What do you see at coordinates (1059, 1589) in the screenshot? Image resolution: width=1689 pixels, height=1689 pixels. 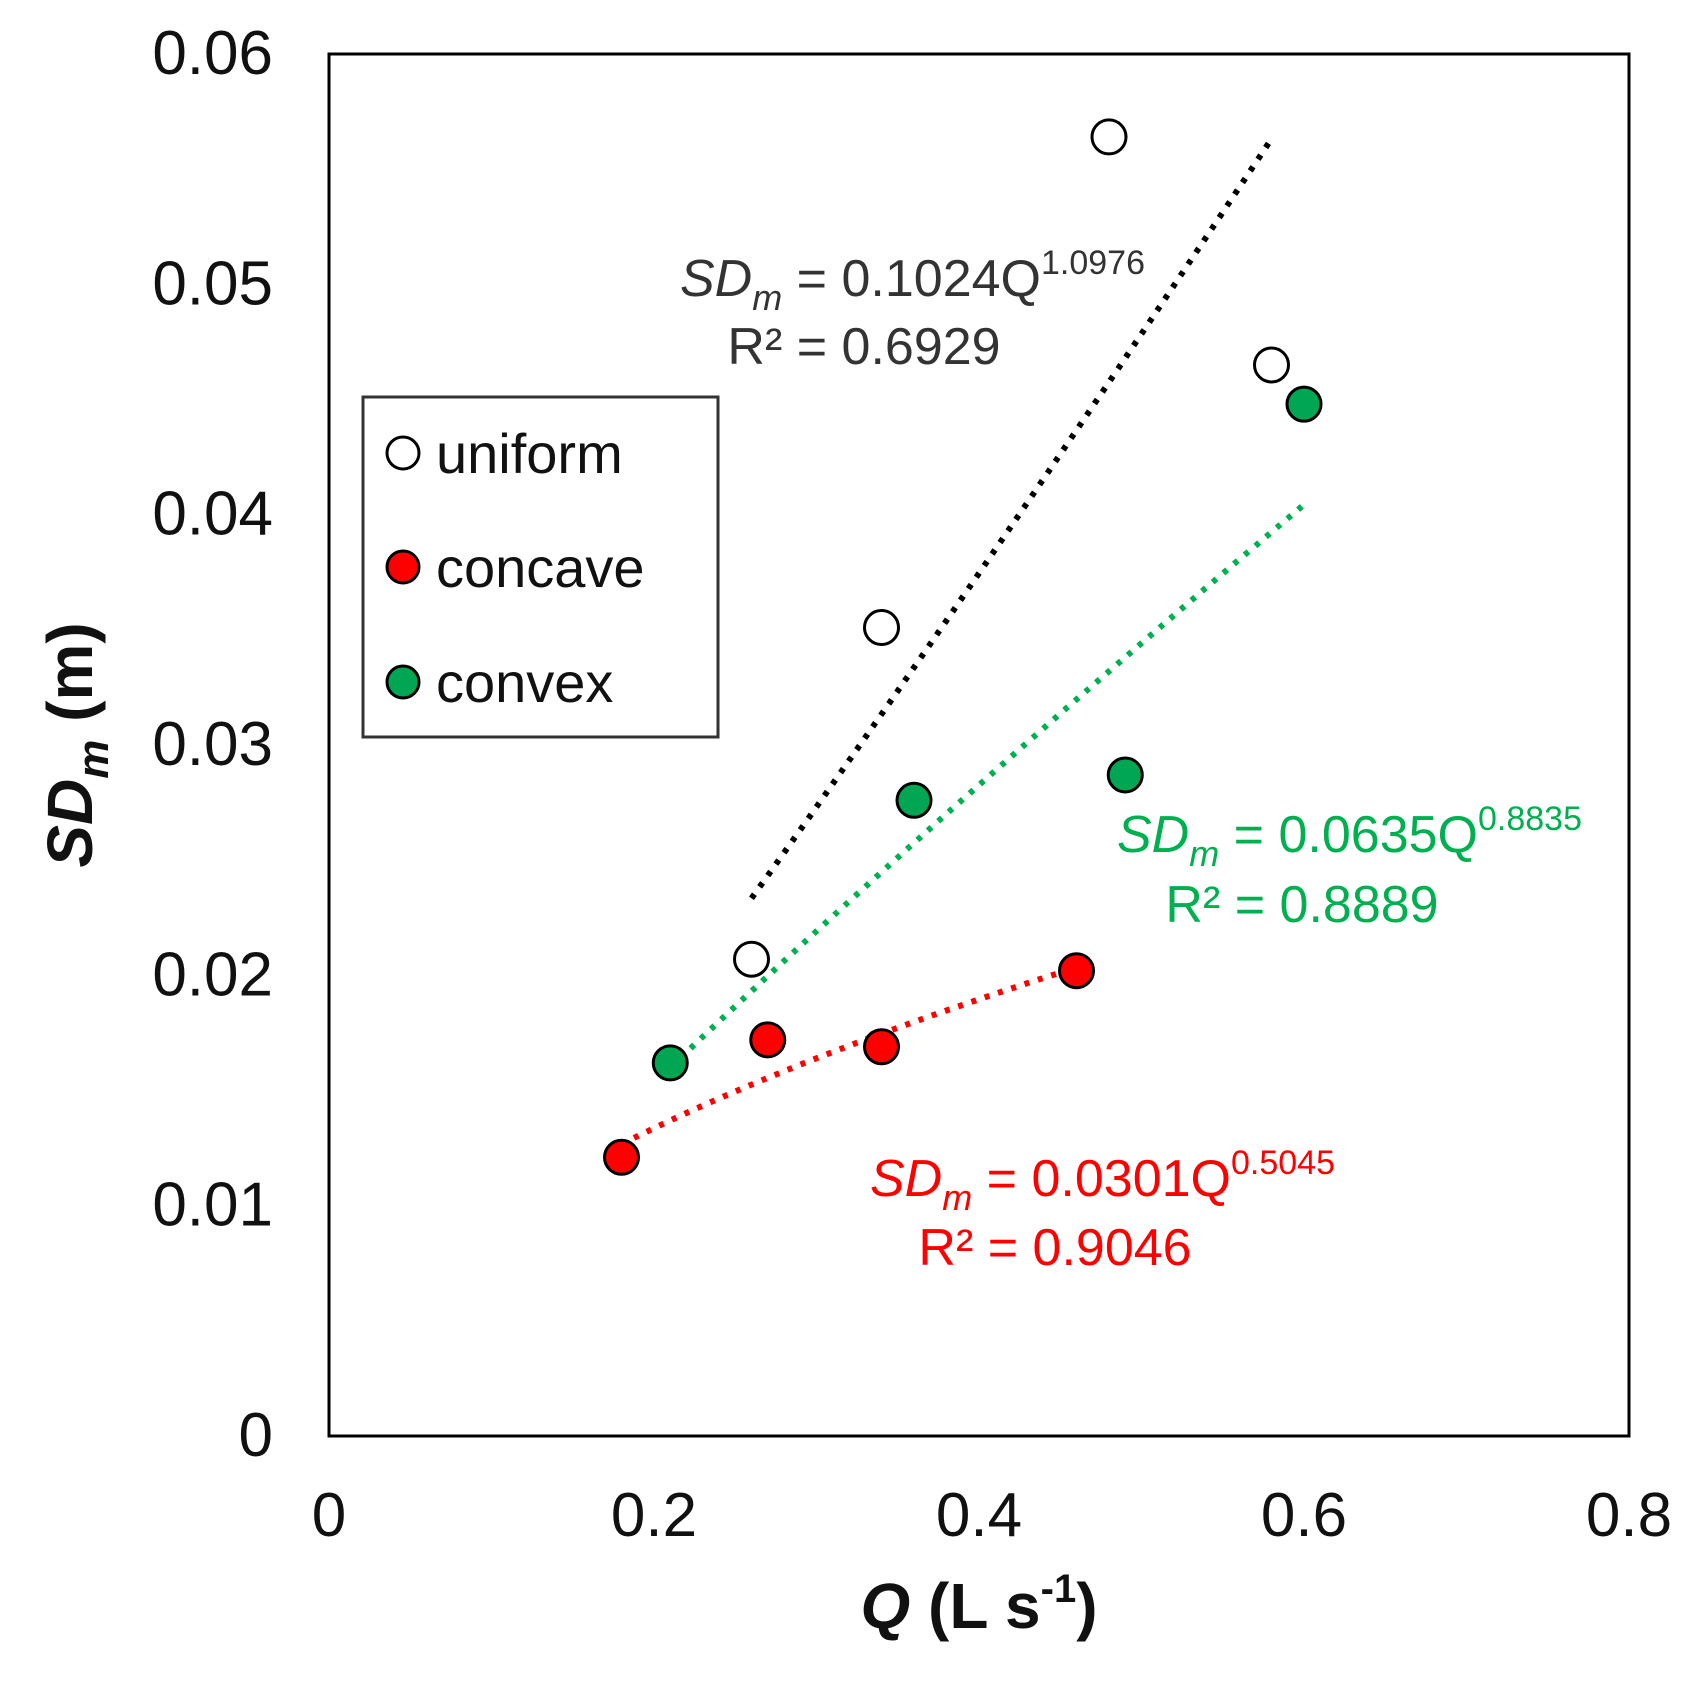 I see `x-axis-label-exp: -1` at bounding box center [1059, 1589].